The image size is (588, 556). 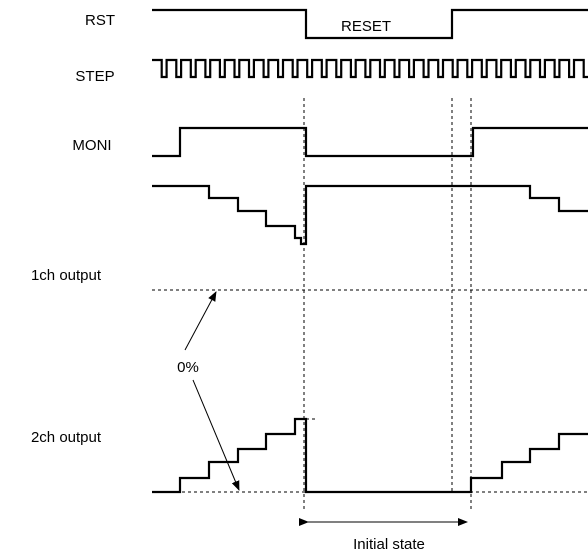 What do you see at coordinates (370, 455) in the screenshot?
I see `ch2-output-waveform` at bounding box center [370, 455].